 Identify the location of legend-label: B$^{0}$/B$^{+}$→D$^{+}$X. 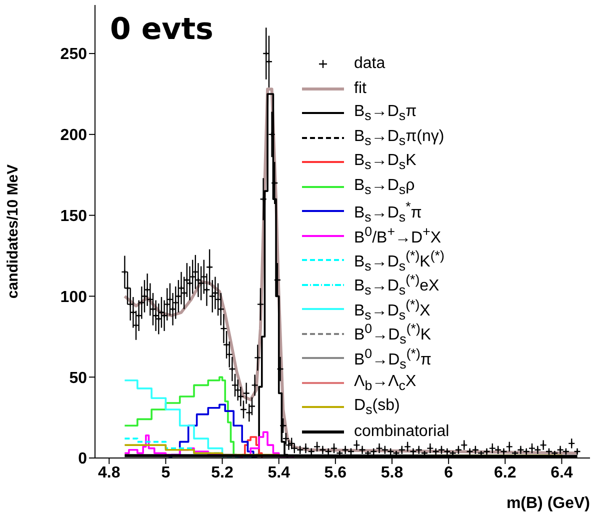
(398, 236).